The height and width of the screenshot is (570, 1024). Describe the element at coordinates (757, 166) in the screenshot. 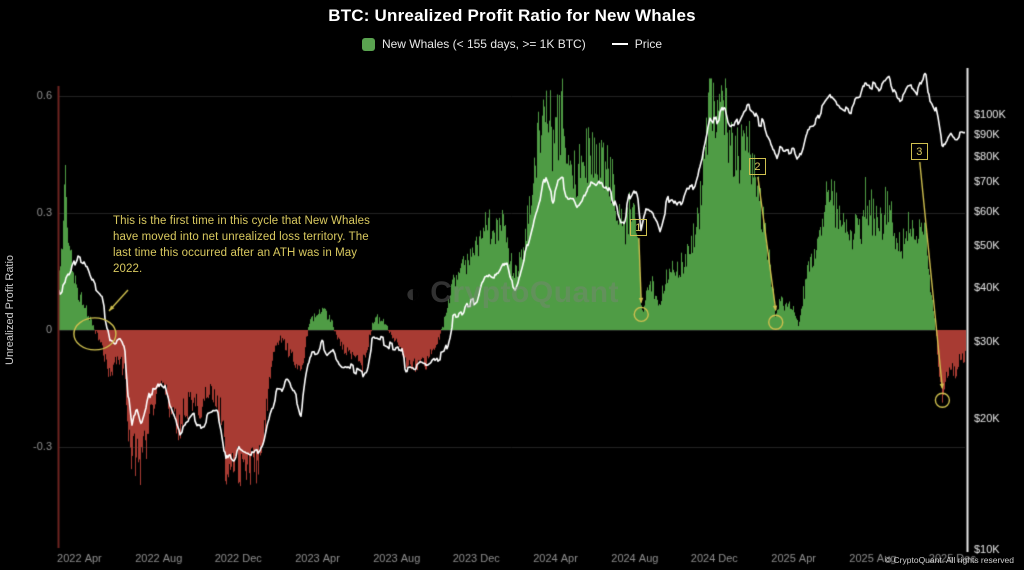

I see `annotation-marker-2: 2` at that location.